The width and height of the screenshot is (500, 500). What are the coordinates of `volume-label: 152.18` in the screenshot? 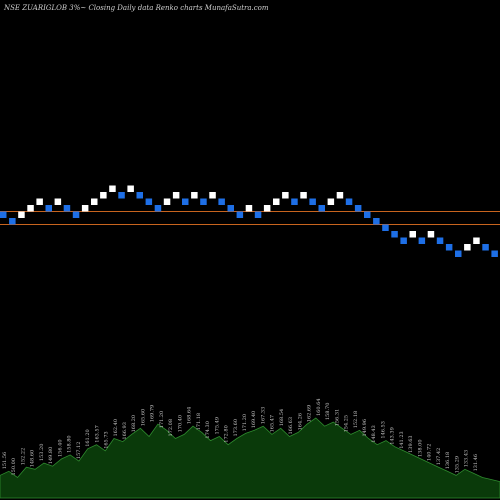 It's located at (356, 420).